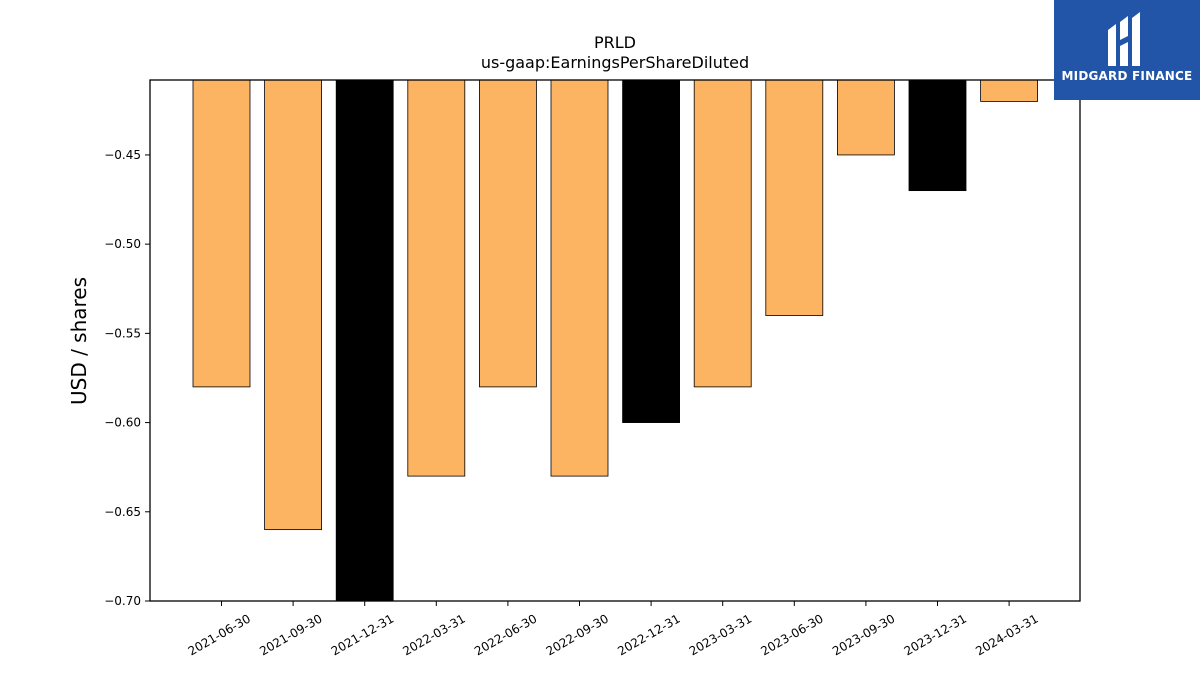  I want to click on x-tick-label: 2021-12-31, so click(362, 634).